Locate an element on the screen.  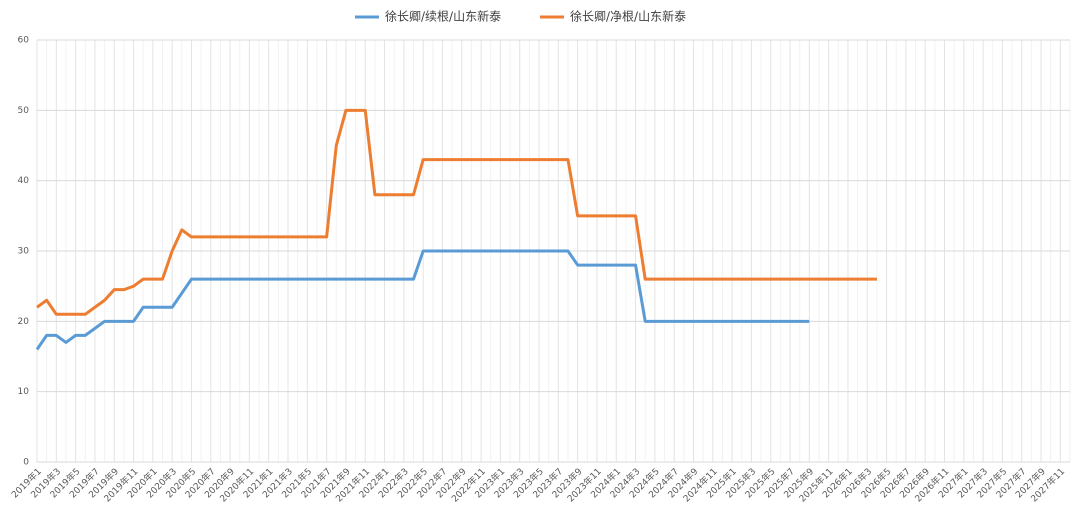
y-tick-label: 60 is located at coordinates (24, 41).